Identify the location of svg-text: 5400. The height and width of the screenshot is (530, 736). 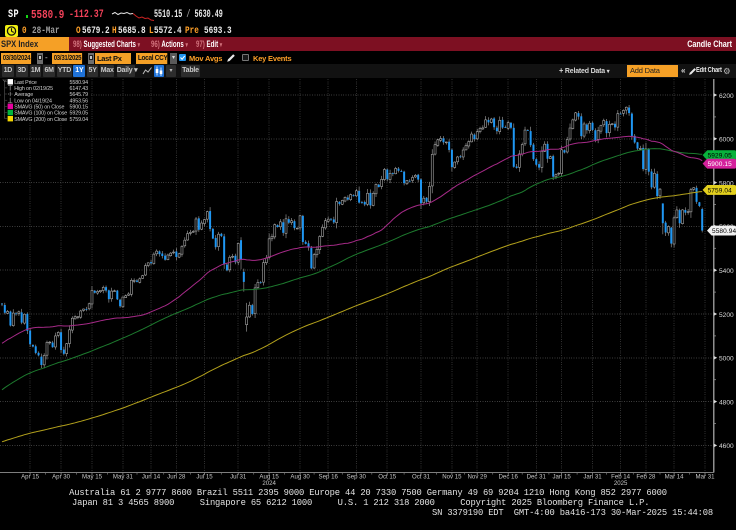
(726, 271).